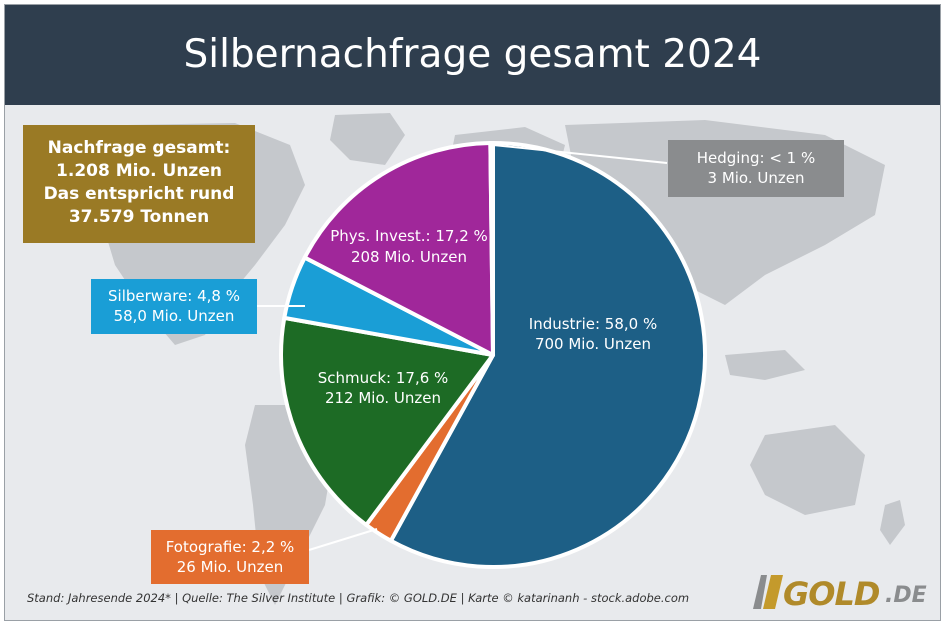 Image resolution: width=945 pixels, height=625 pixels. I want to click on pie-slice-phys-invest, so click(398, 249).